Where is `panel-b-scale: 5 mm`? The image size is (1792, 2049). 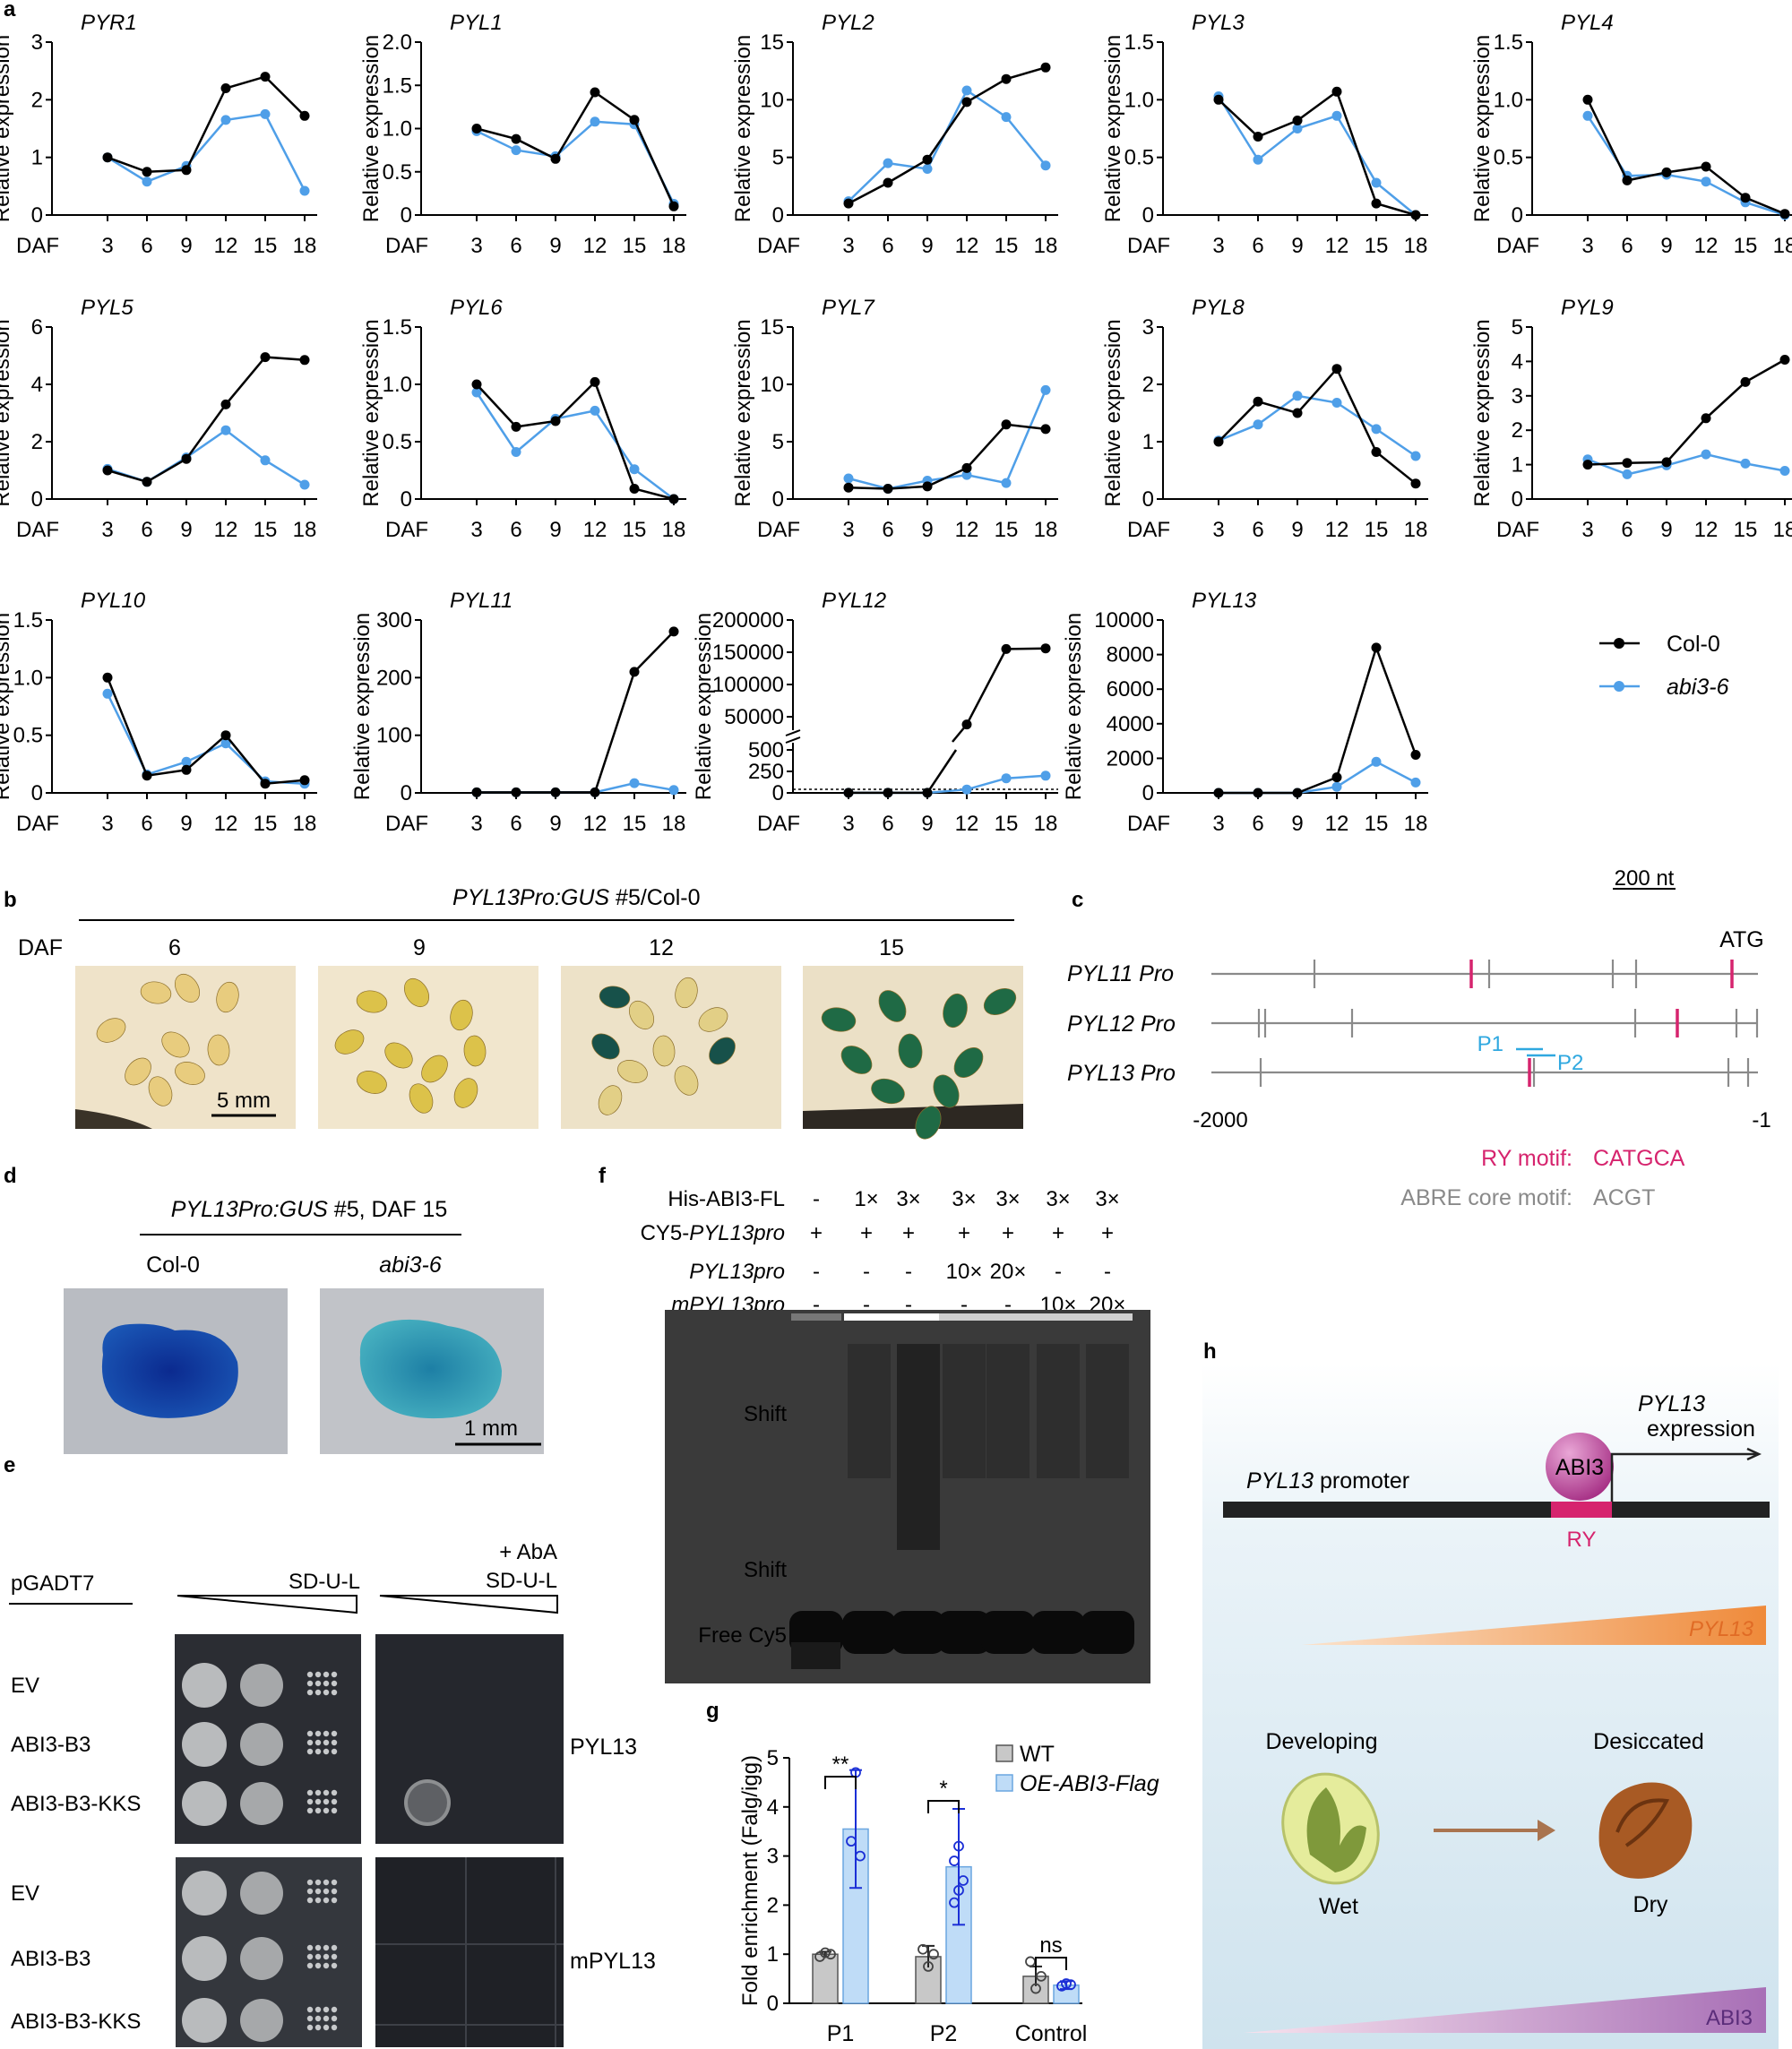
panel-b-scale: 5 mm is located at coordinates (244, 1101).